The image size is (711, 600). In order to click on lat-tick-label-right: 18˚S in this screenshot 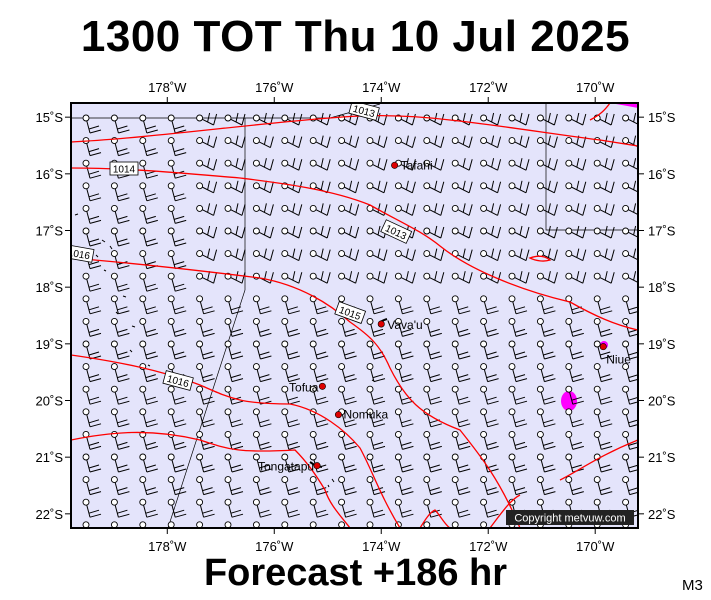, I will do `click(662, 287)`.